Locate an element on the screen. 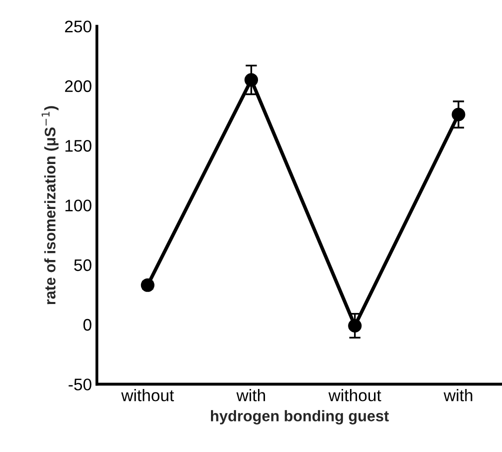 This screenshot has width=502, height=452. y-axis-title: rate of isomerization (μS$^{−1}$) is located at coordinates (50, 205).